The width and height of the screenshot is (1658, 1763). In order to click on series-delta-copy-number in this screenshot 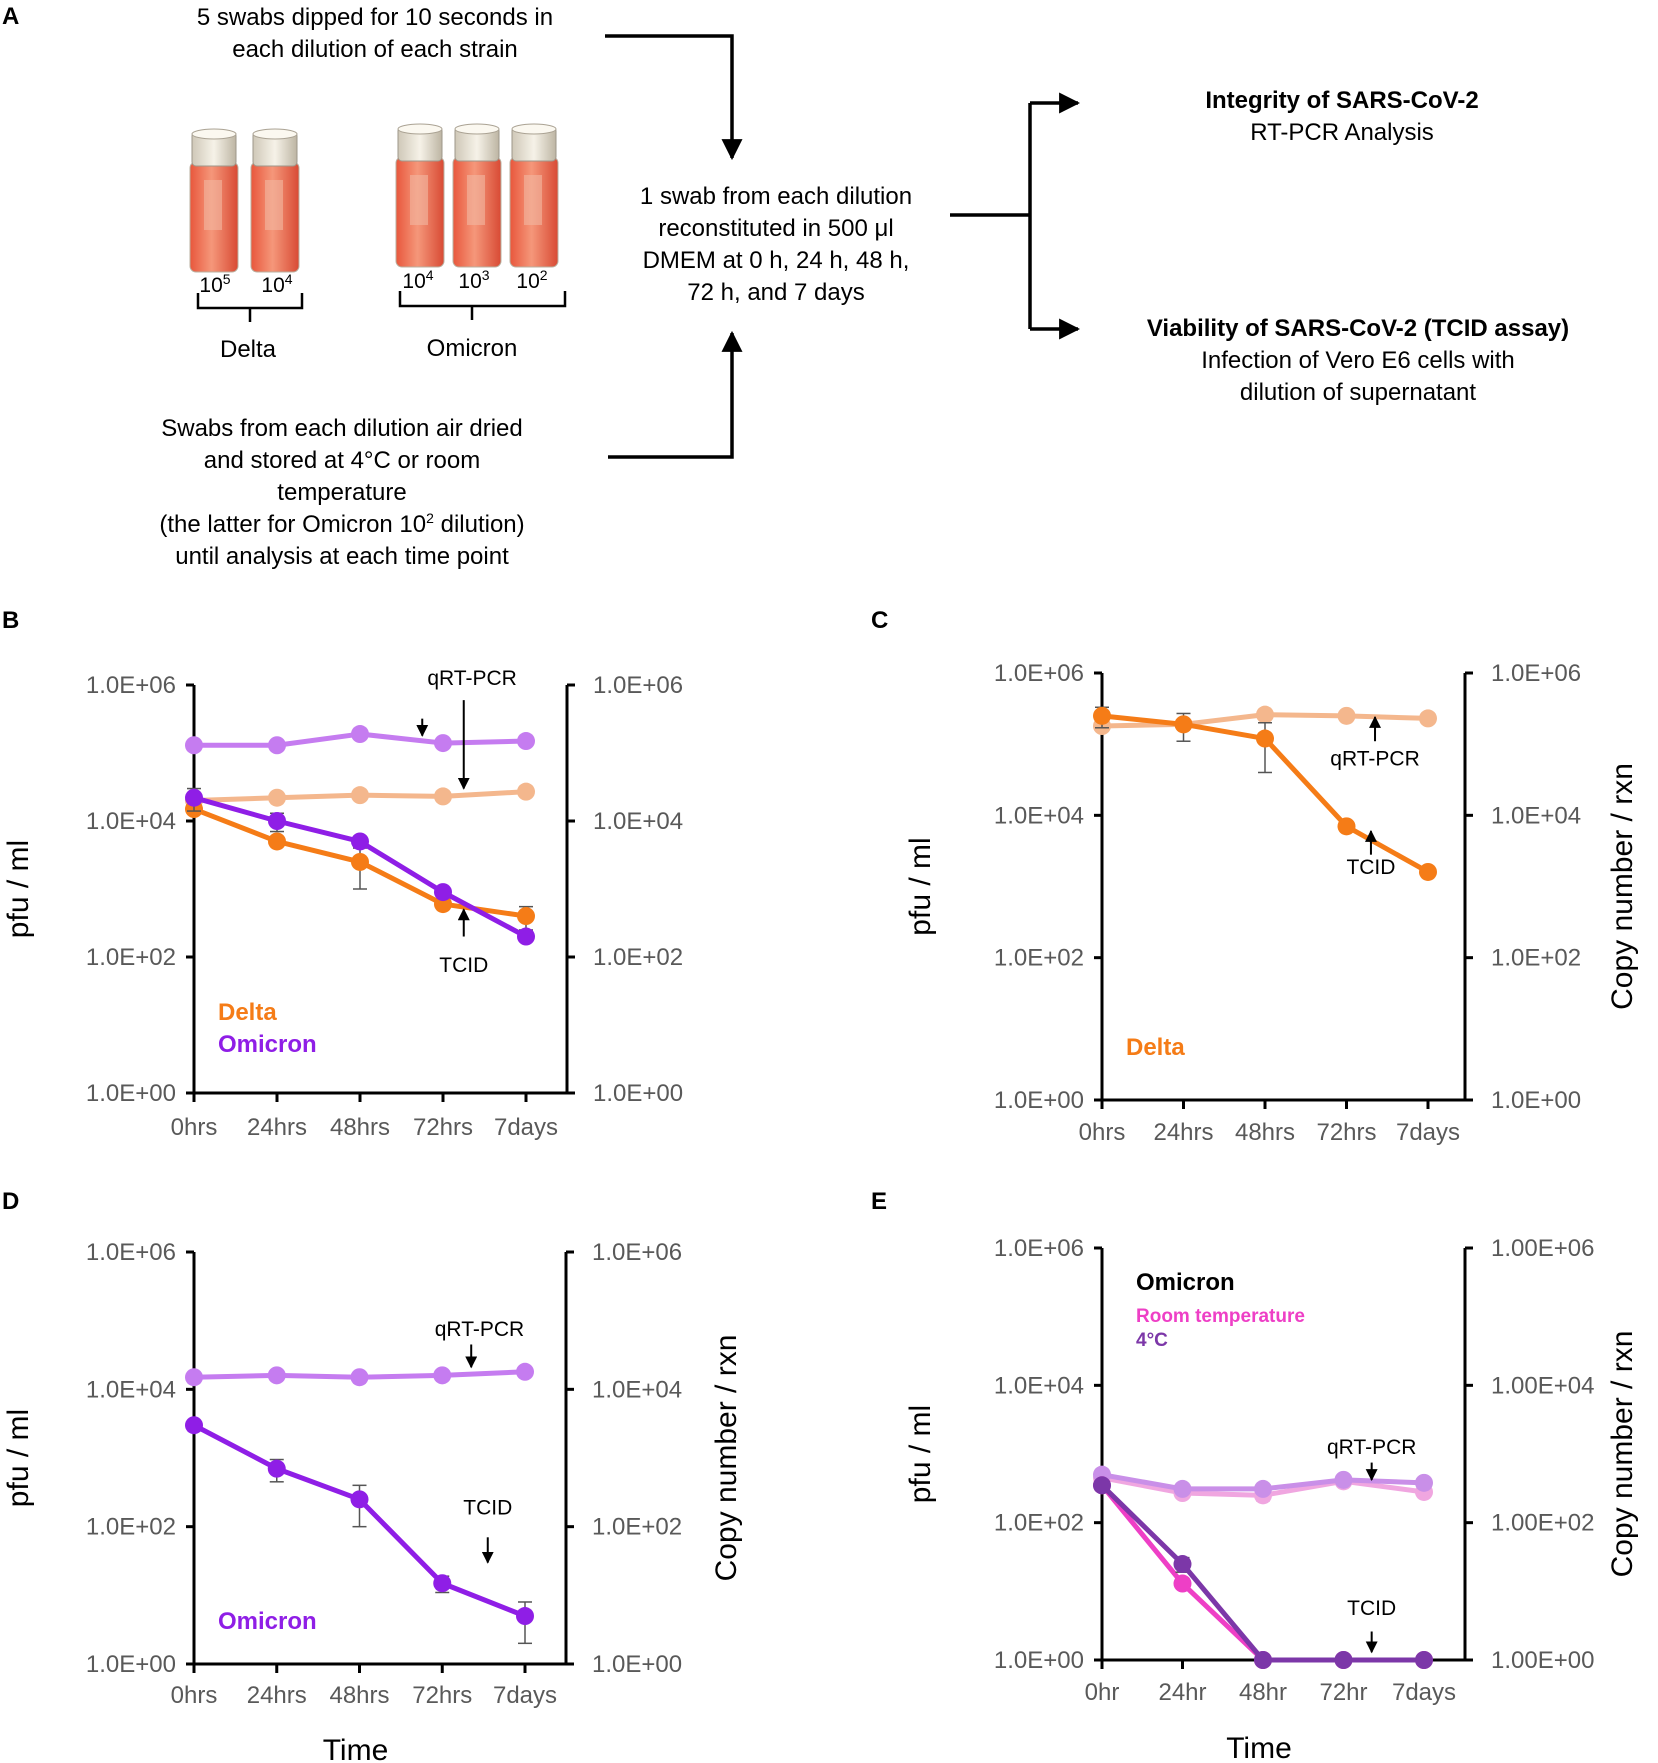, I will do `click(360, 796)`.